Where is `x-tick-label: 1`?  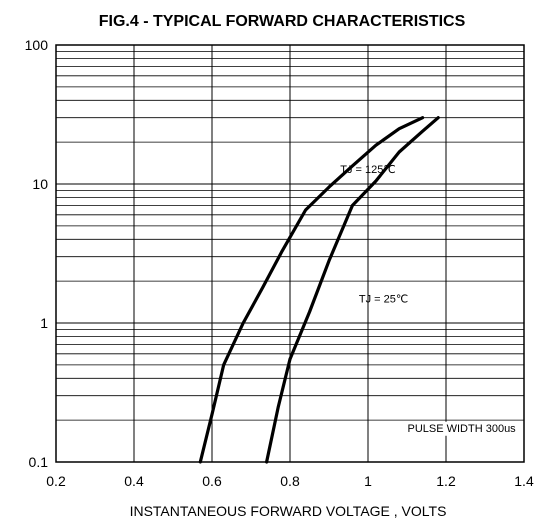 x-tick-label: 1 is located at coordinates (368, 481).